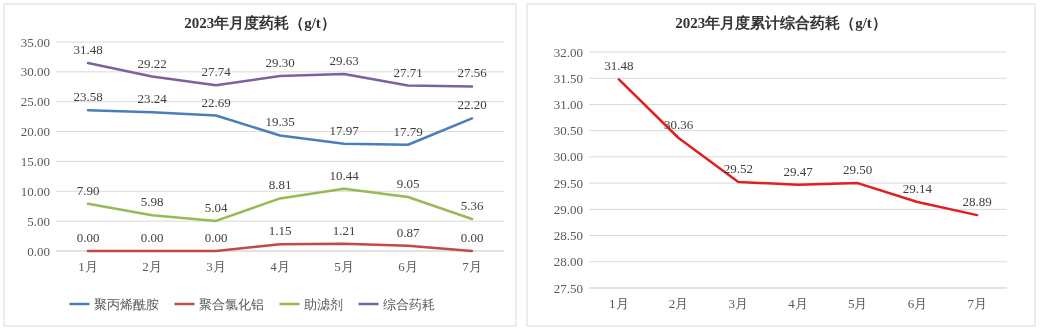 The width and height of the screenshot is (1040, 331). What do you see at coordinates (917, 188) in the screenshot?
I see `data-label: 29.14` at bounding box center [917, 188].